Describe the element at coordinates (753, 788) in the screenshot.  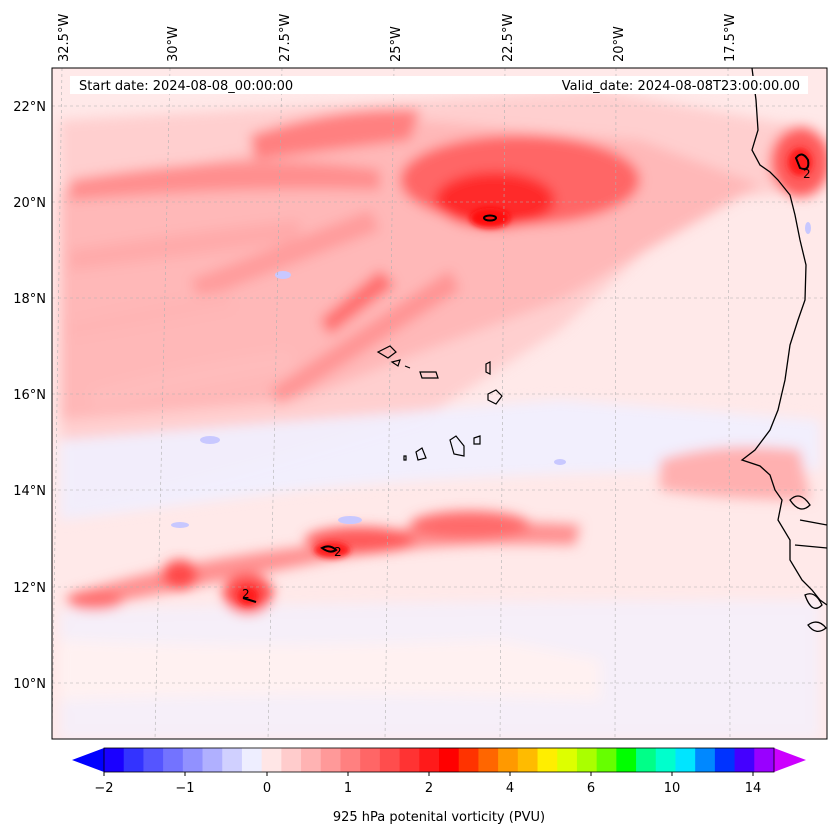
I see `colorbar-tick-label: 14` at that location.